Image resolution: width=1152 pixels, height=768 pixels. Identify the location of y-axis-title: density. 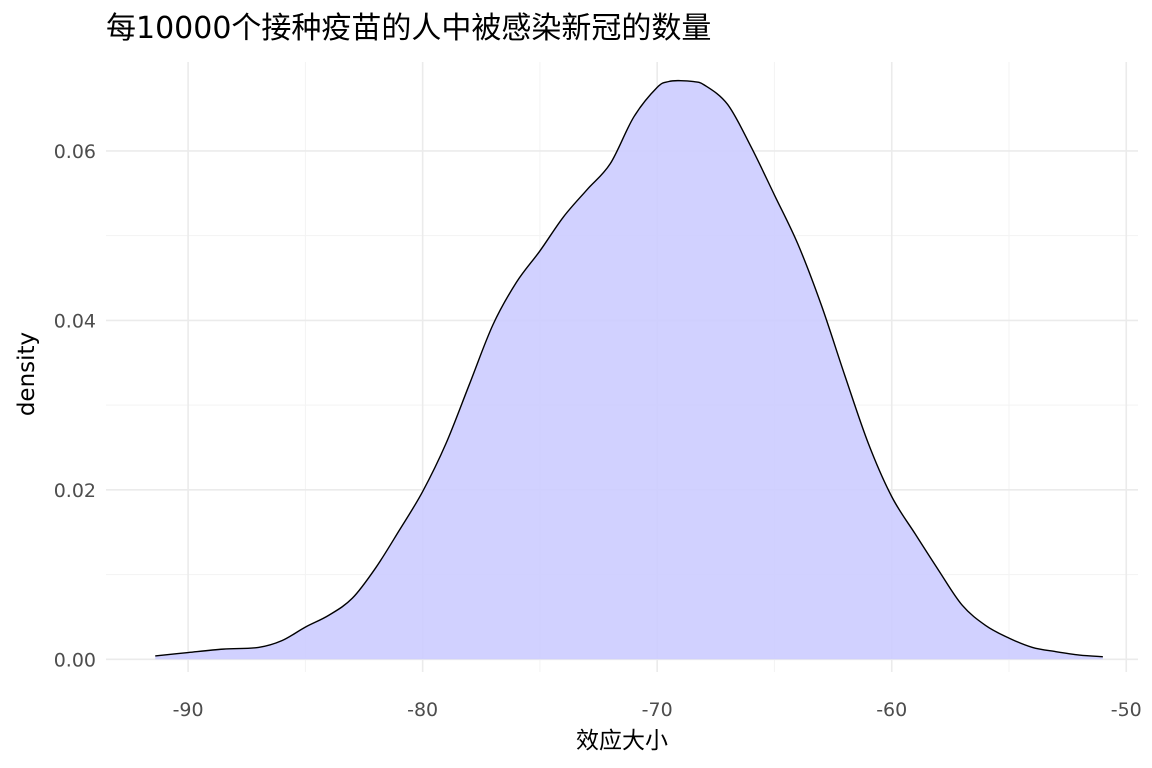
(27, 374).